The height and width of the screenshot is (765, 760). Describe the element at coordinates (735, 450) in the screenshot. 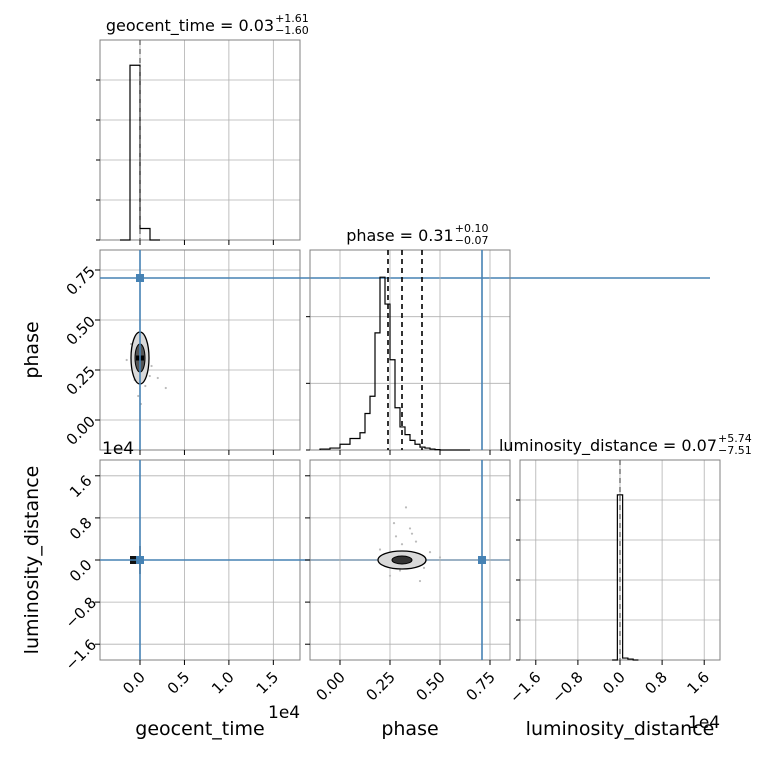

I see `title-lower-error: −7.51` at that location.